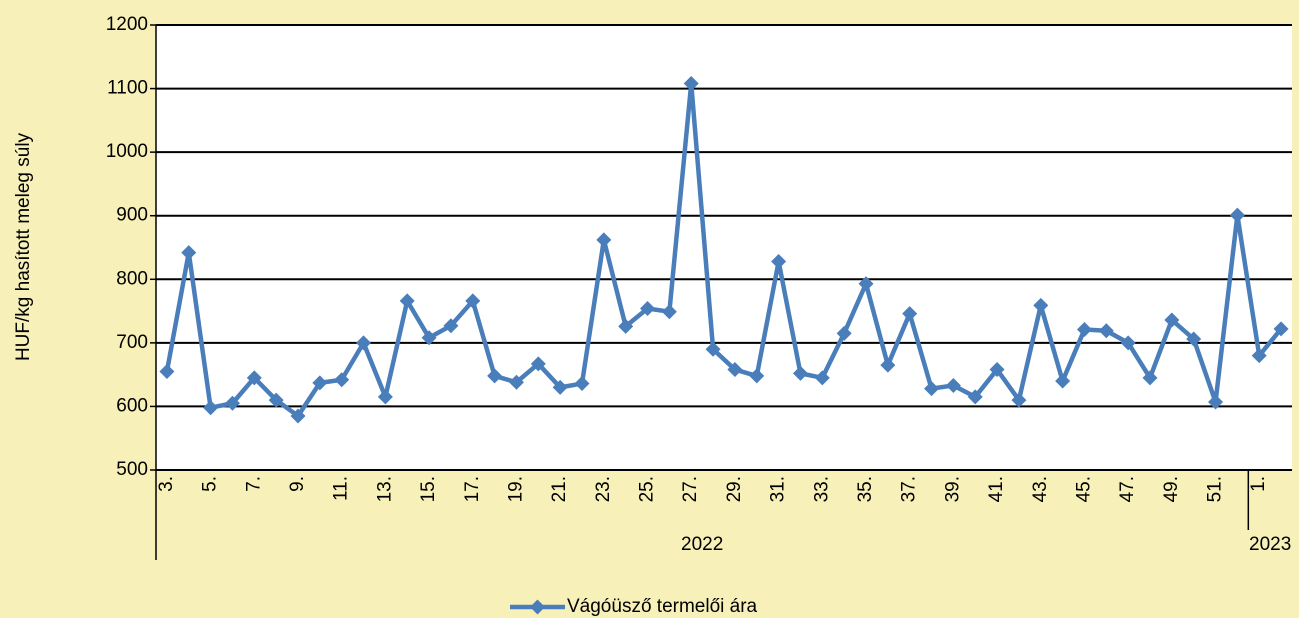 The image size is (1299, 618). I want to click on y-tick-label: 600, so click(132, 405).